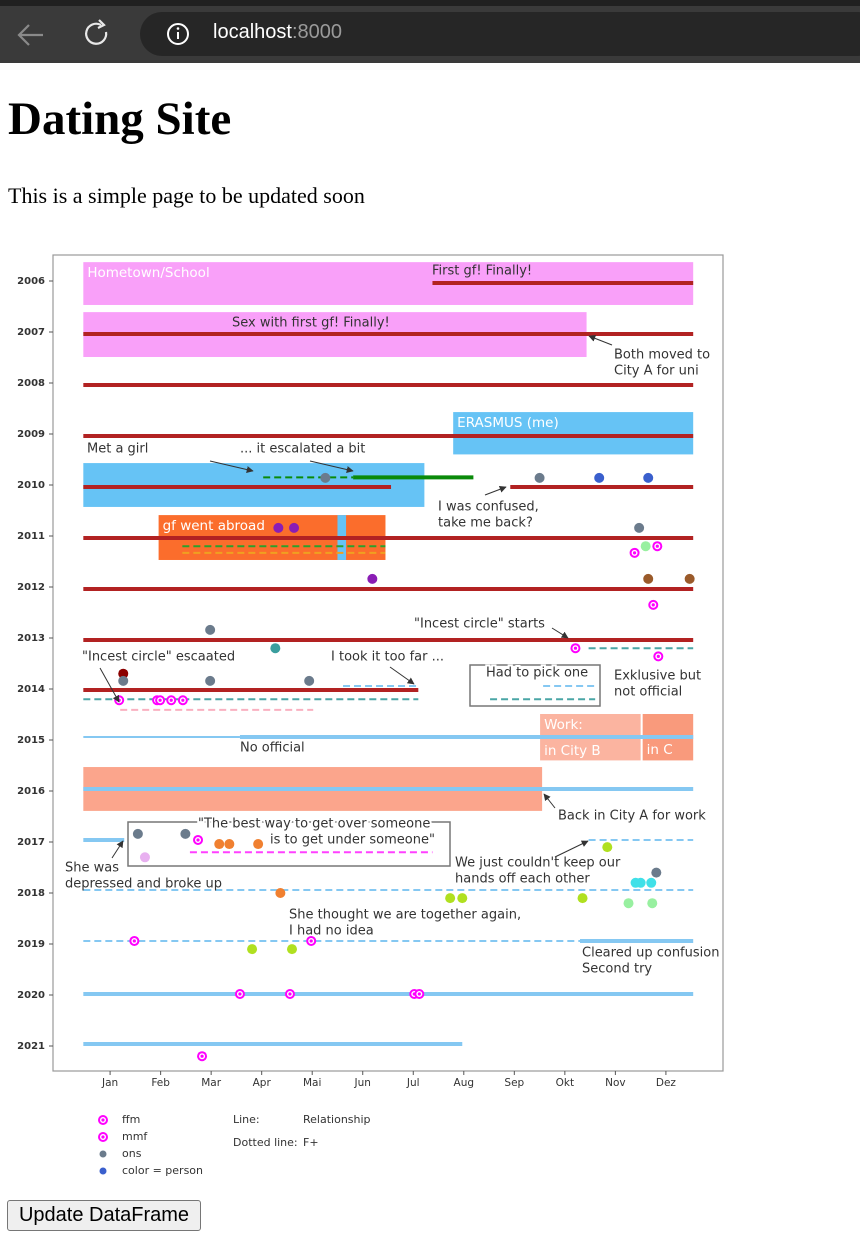 The width and height of the screenshot is (860, 1255). I want to click on span-label: gf went abroad, so click(214, 526).